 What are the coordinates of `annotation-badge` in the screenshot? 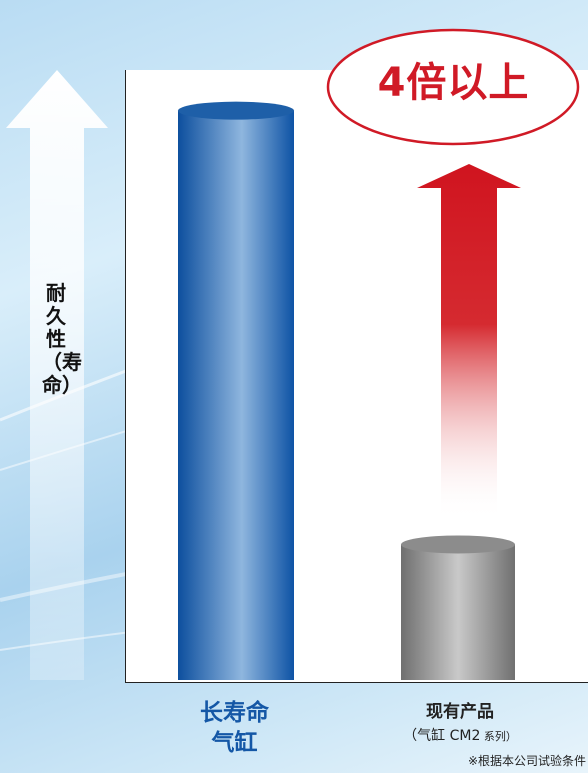 It's located at (453, 87).